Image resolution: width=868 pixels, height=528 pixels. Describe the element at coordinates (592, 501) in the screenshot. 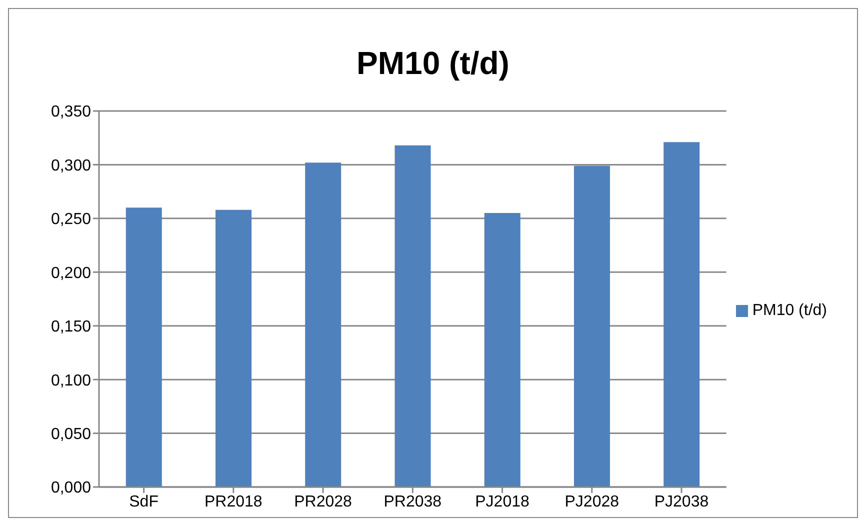

I see `x-tick-label: PJ2028` at that location.